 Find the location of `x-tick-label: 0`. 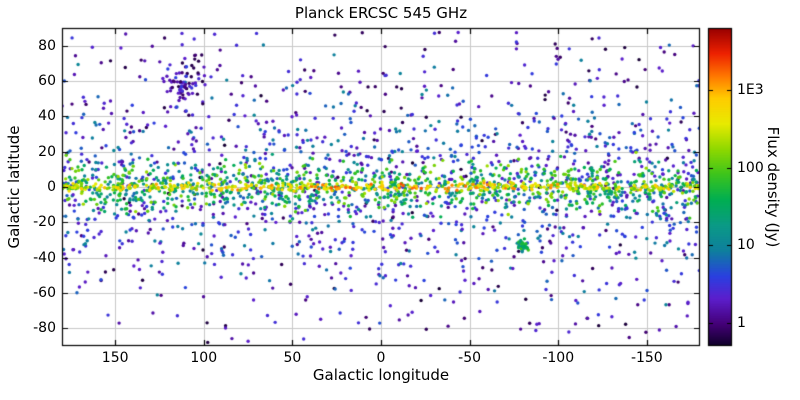

x-tick-label: 0 is located at coordinates (381, 358).